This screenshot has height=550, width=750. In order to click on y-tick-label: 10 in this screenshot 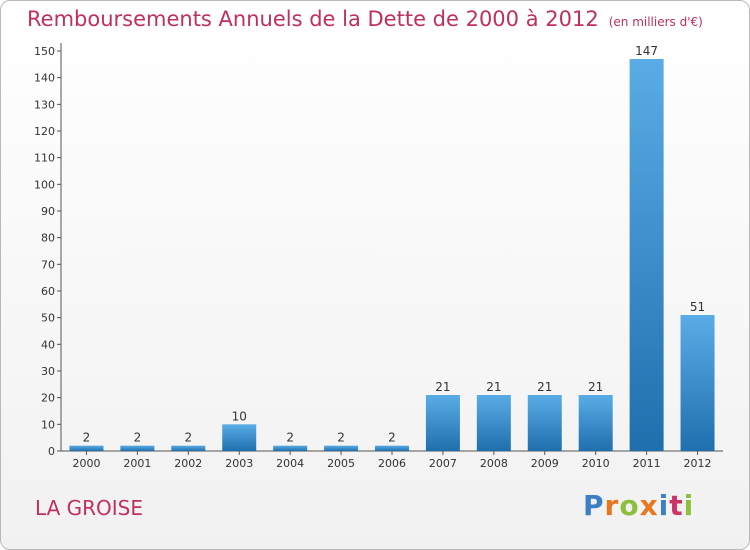, I will do `click(48, 424)`.